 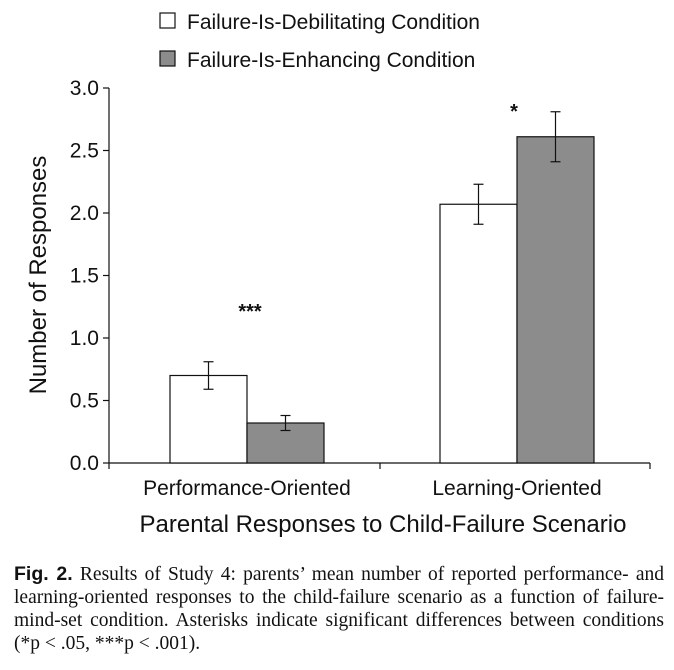 What do you see at coordinates (43, 574) in the screenshot?
I see `figure-label: Fig. 2.` at bounding box center [43, 574].